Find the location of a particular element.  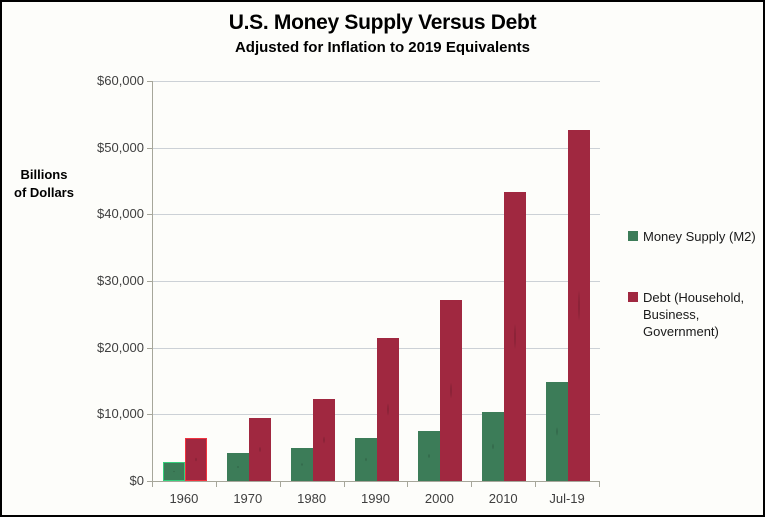

y-tick-label: $0 is located at coordinates (136, 480).